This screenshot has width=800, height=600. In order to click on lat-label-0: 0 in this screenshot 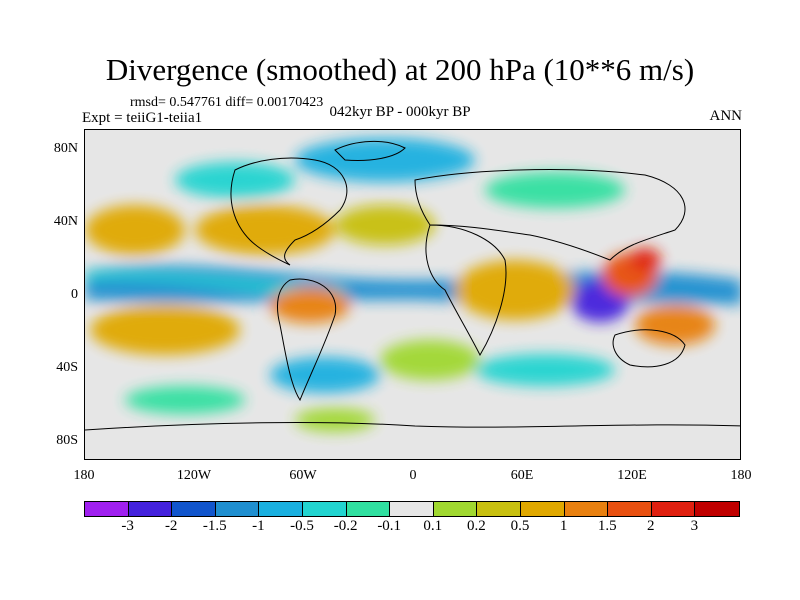, I will do `click(74, 294)`.